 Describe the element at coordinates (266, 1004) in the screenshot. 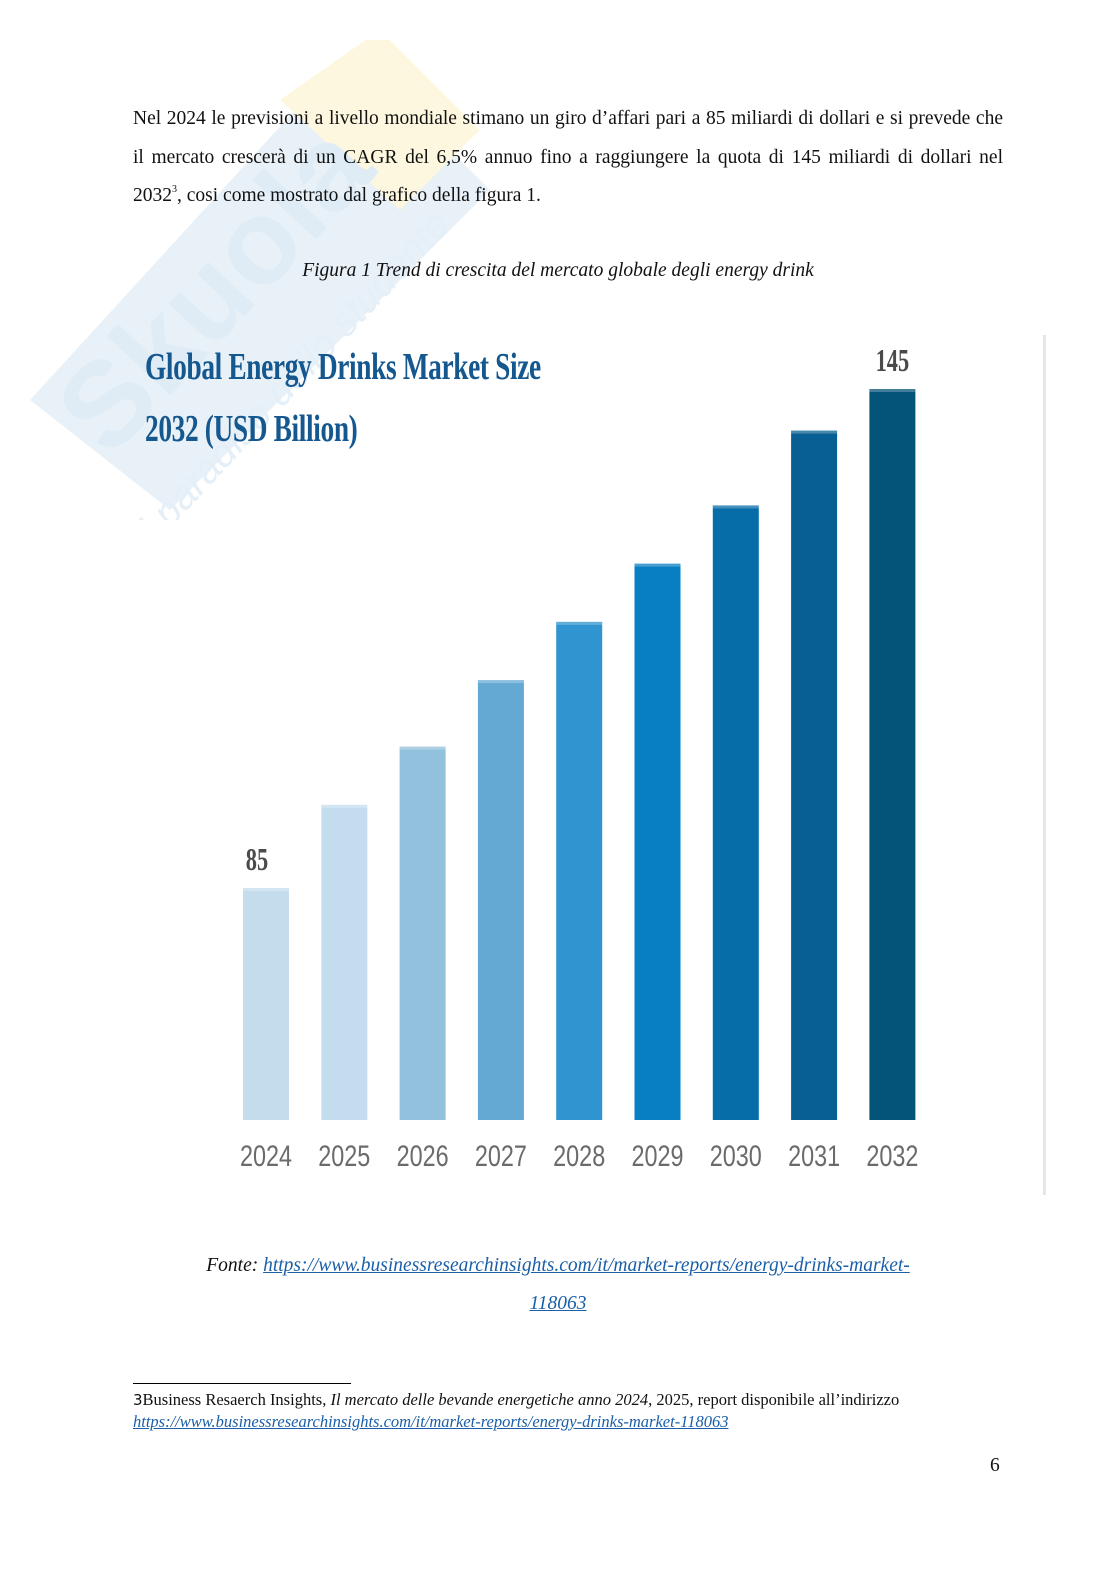

I see `bar-2024` at that location.